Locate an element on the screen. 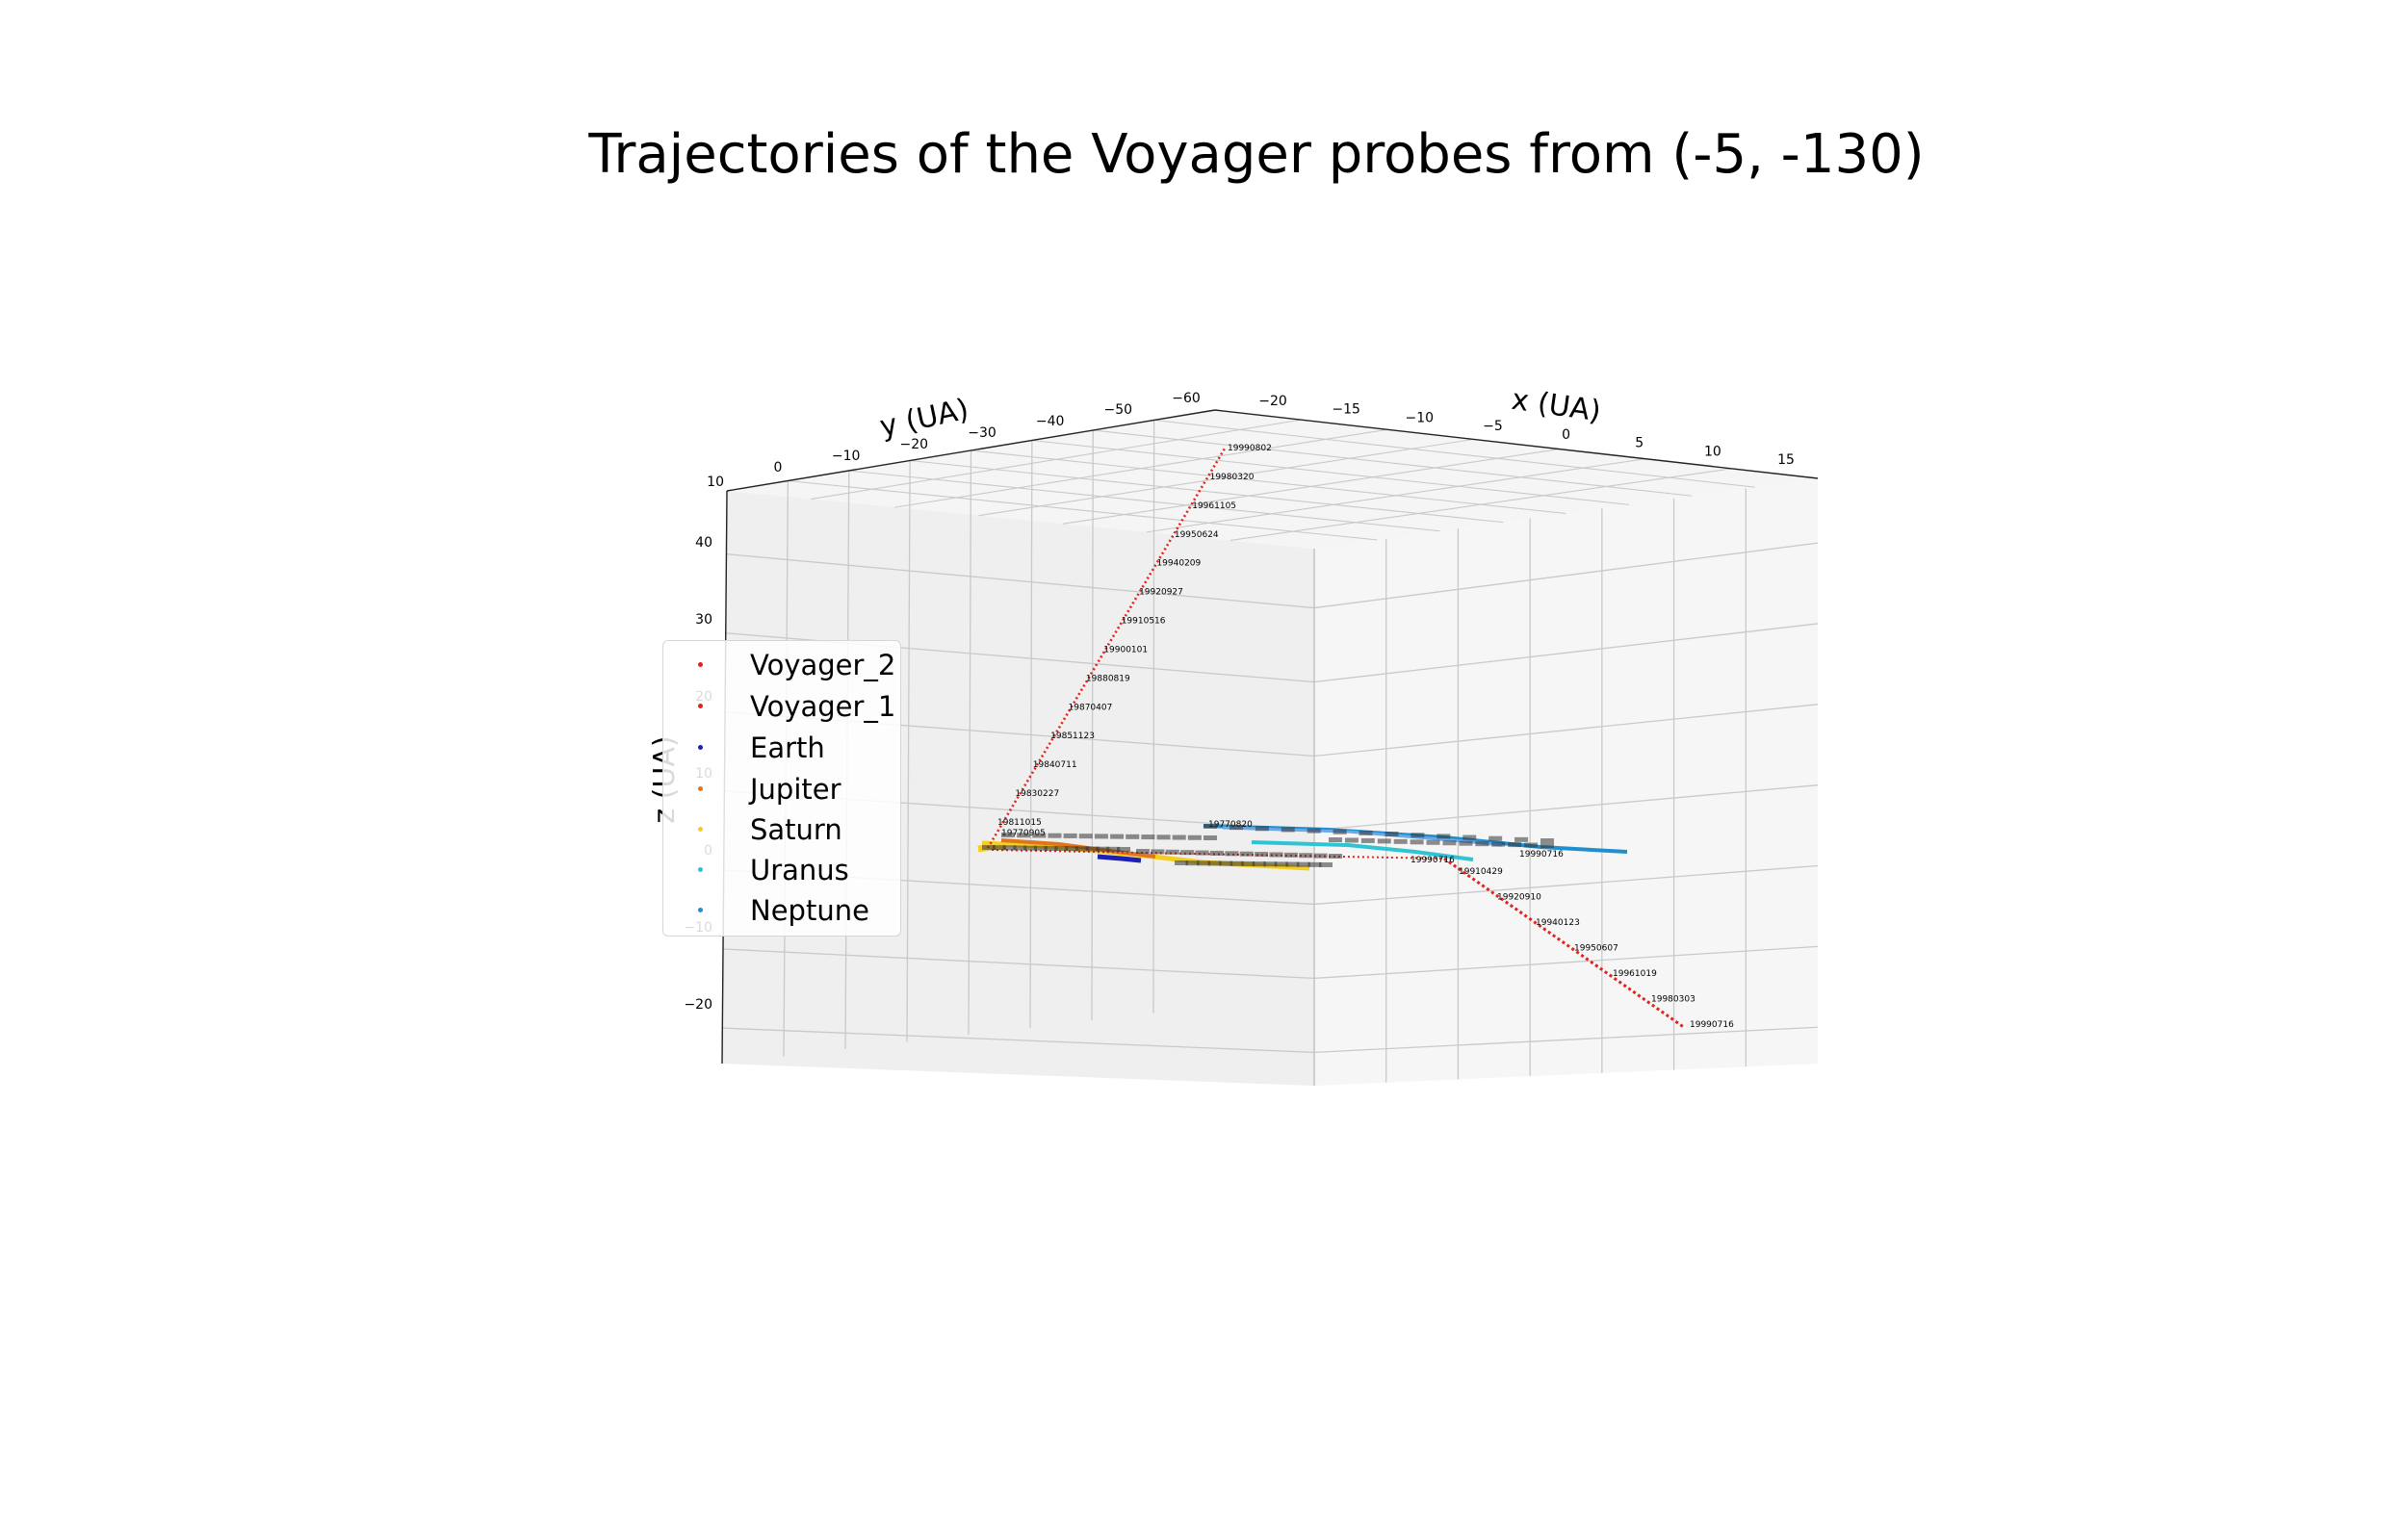  legend-marker-neptune is located at coordinates (700, 910).